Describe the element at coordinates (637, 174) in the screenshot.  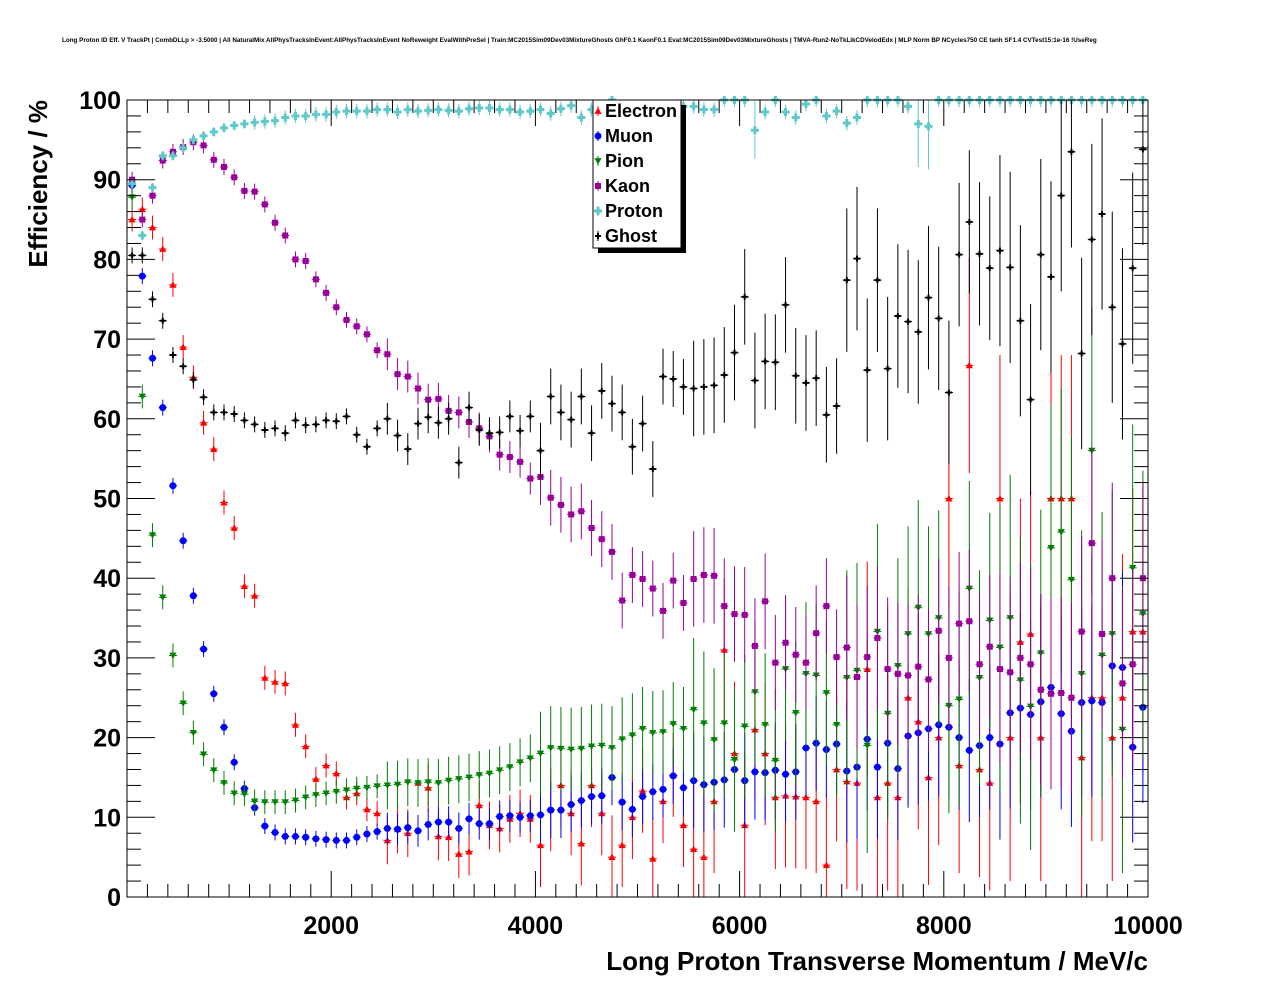
I see `legend-box` at that location.